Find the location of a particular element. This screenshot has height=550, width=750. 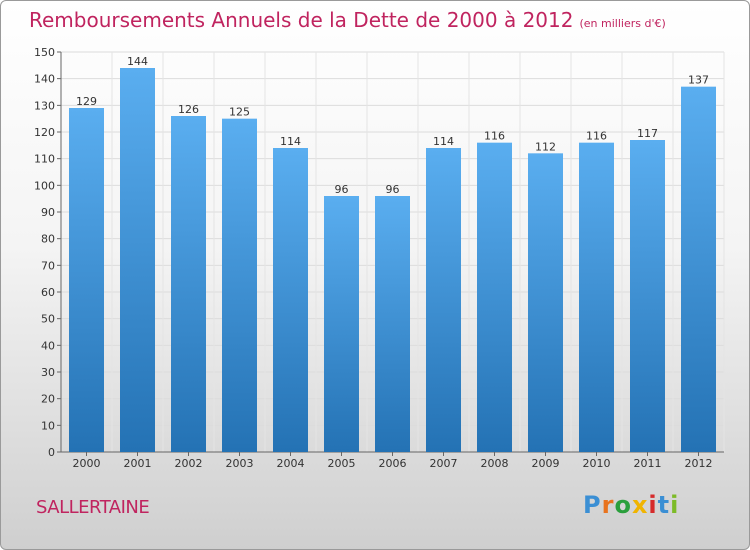

y-tick-label: 30 is located at coordinates (48, 372).